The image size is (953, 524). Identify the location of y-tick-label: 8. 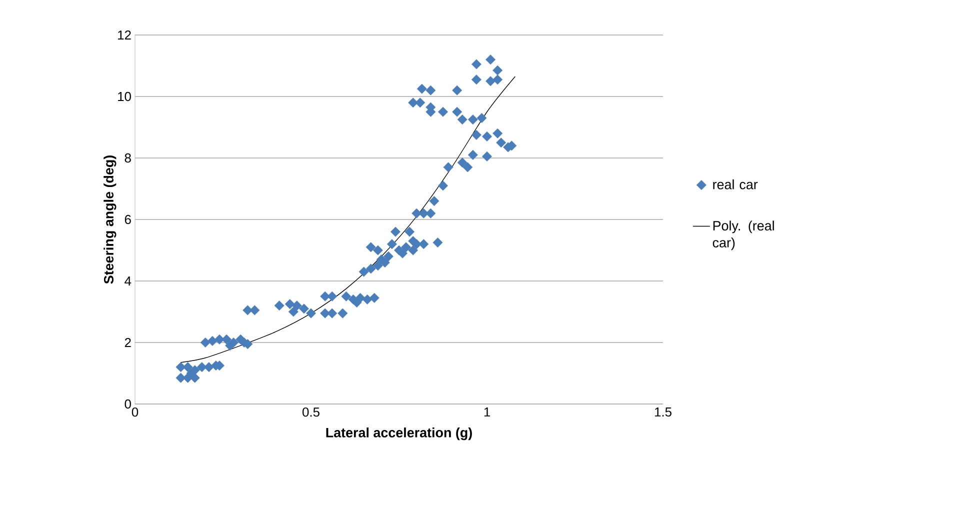
(127, 158).